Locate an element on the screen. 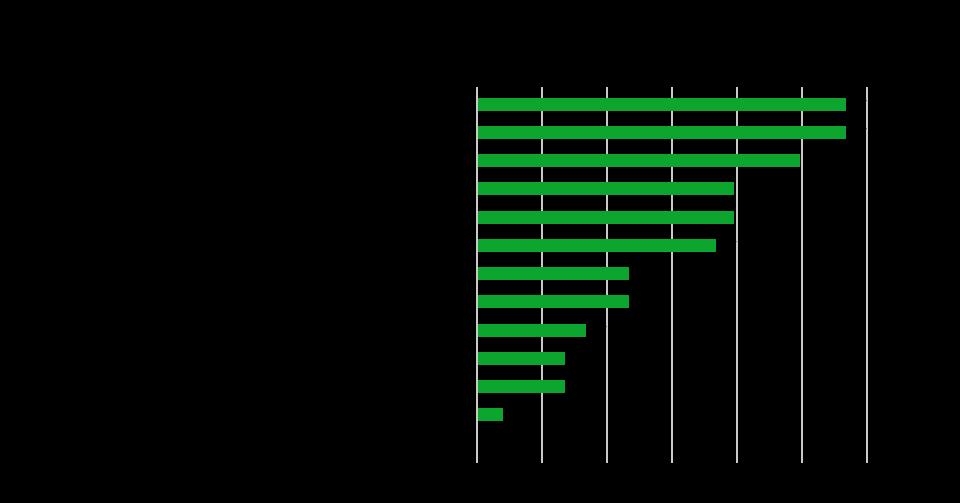 The image size is (960, 503). bar-value-label: 0.4 is located at coordinates (515, 415).